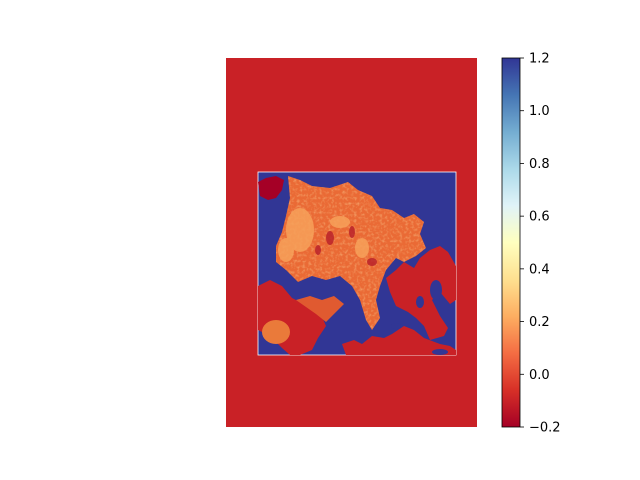  Describe the element at coordinates (545, 428) in the screenshot. I see `colorbar-tick-label: −0.2` at that location.